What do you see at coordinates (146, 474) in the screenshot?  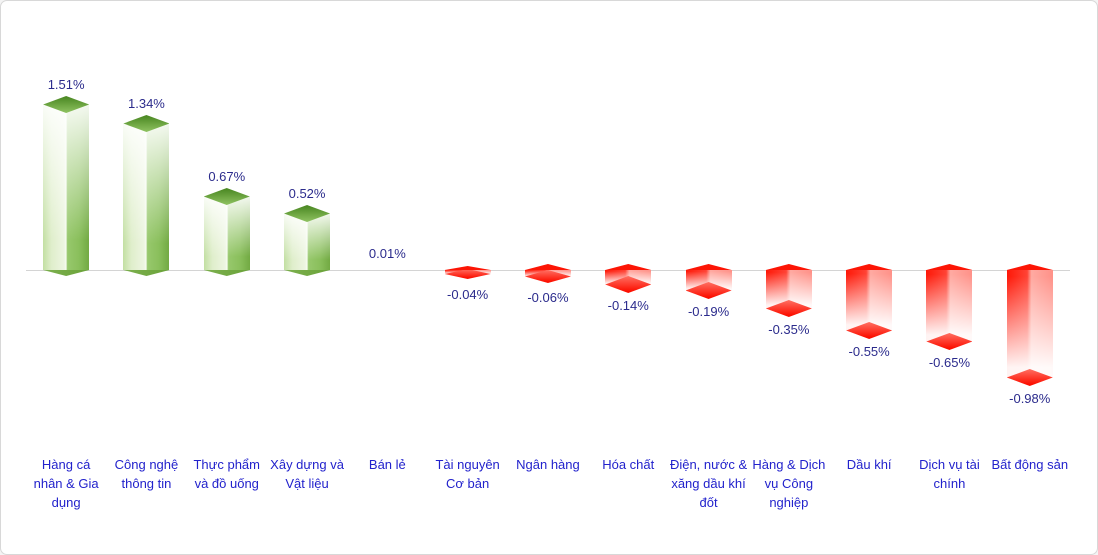 I see `category-label-1: Công nghệ thông tin` at bounding box center [146, 474].